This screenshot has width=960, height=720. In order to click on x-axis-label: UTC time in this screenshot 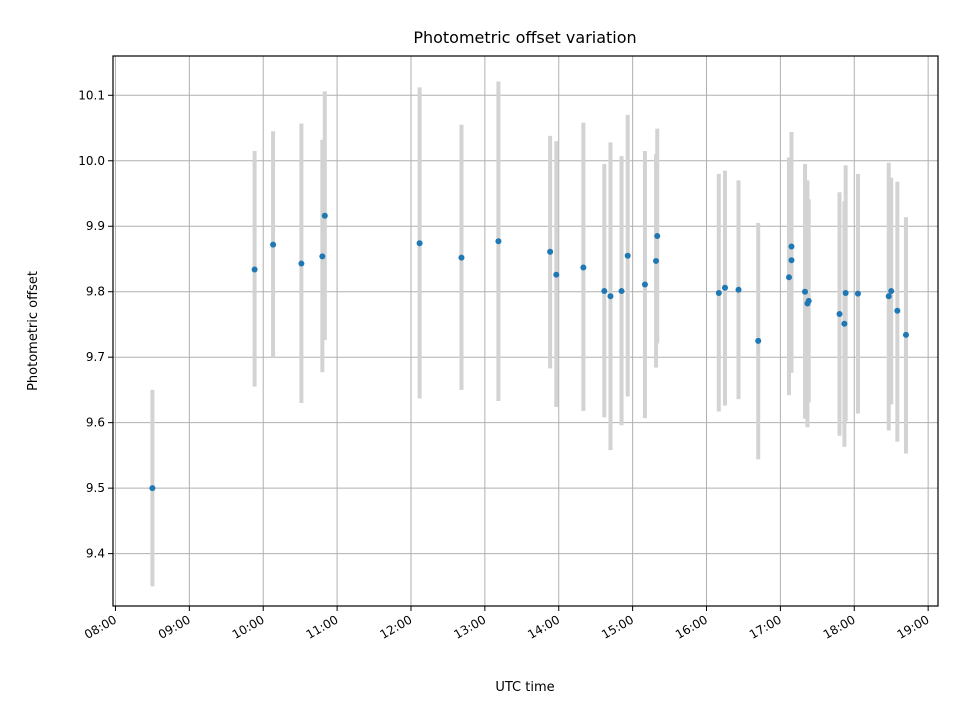, I will do `click(524, 687)`.